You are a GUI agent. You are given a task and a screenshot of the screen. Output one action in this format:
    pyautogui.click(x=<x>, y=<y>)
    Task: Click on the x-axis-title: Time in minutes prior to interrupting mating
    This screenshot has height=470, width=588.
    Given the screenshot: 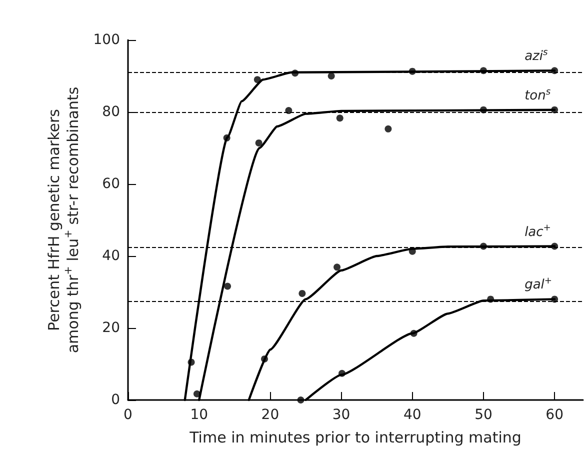 What is the action you would take?
    pyautogui.click(x=355, y=437)
    